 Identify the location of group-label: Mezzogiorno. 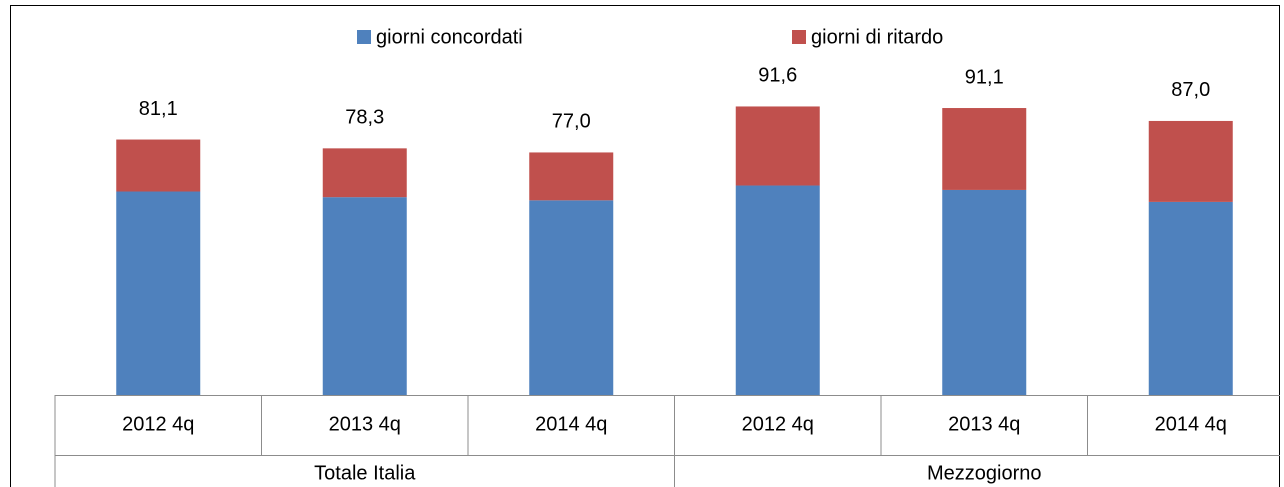
(984, 473).